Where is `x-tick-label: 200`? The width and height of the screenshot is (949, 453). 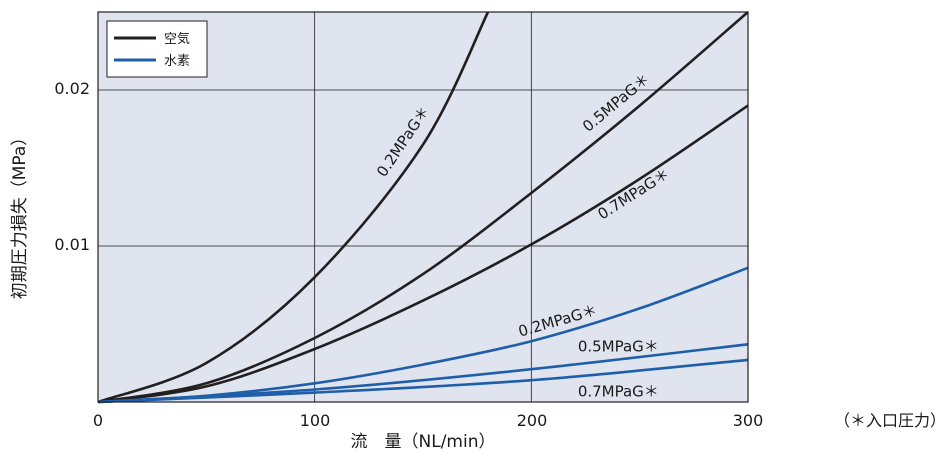 x-tick-label: 200 is located at coordinates (532, 420).